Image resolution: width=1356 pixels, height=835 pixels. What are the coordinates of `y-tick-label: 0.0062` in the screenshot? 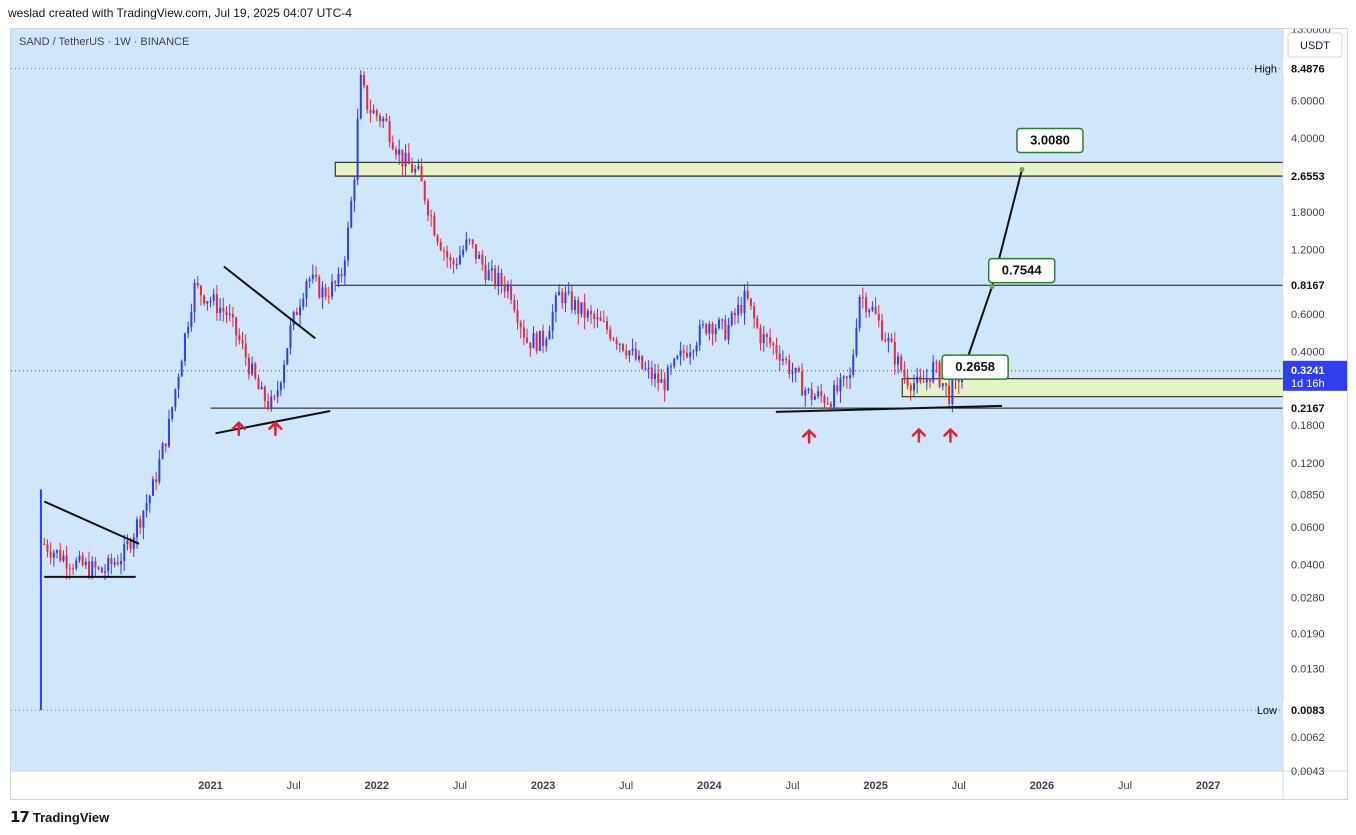 It's located at (1308, 738).